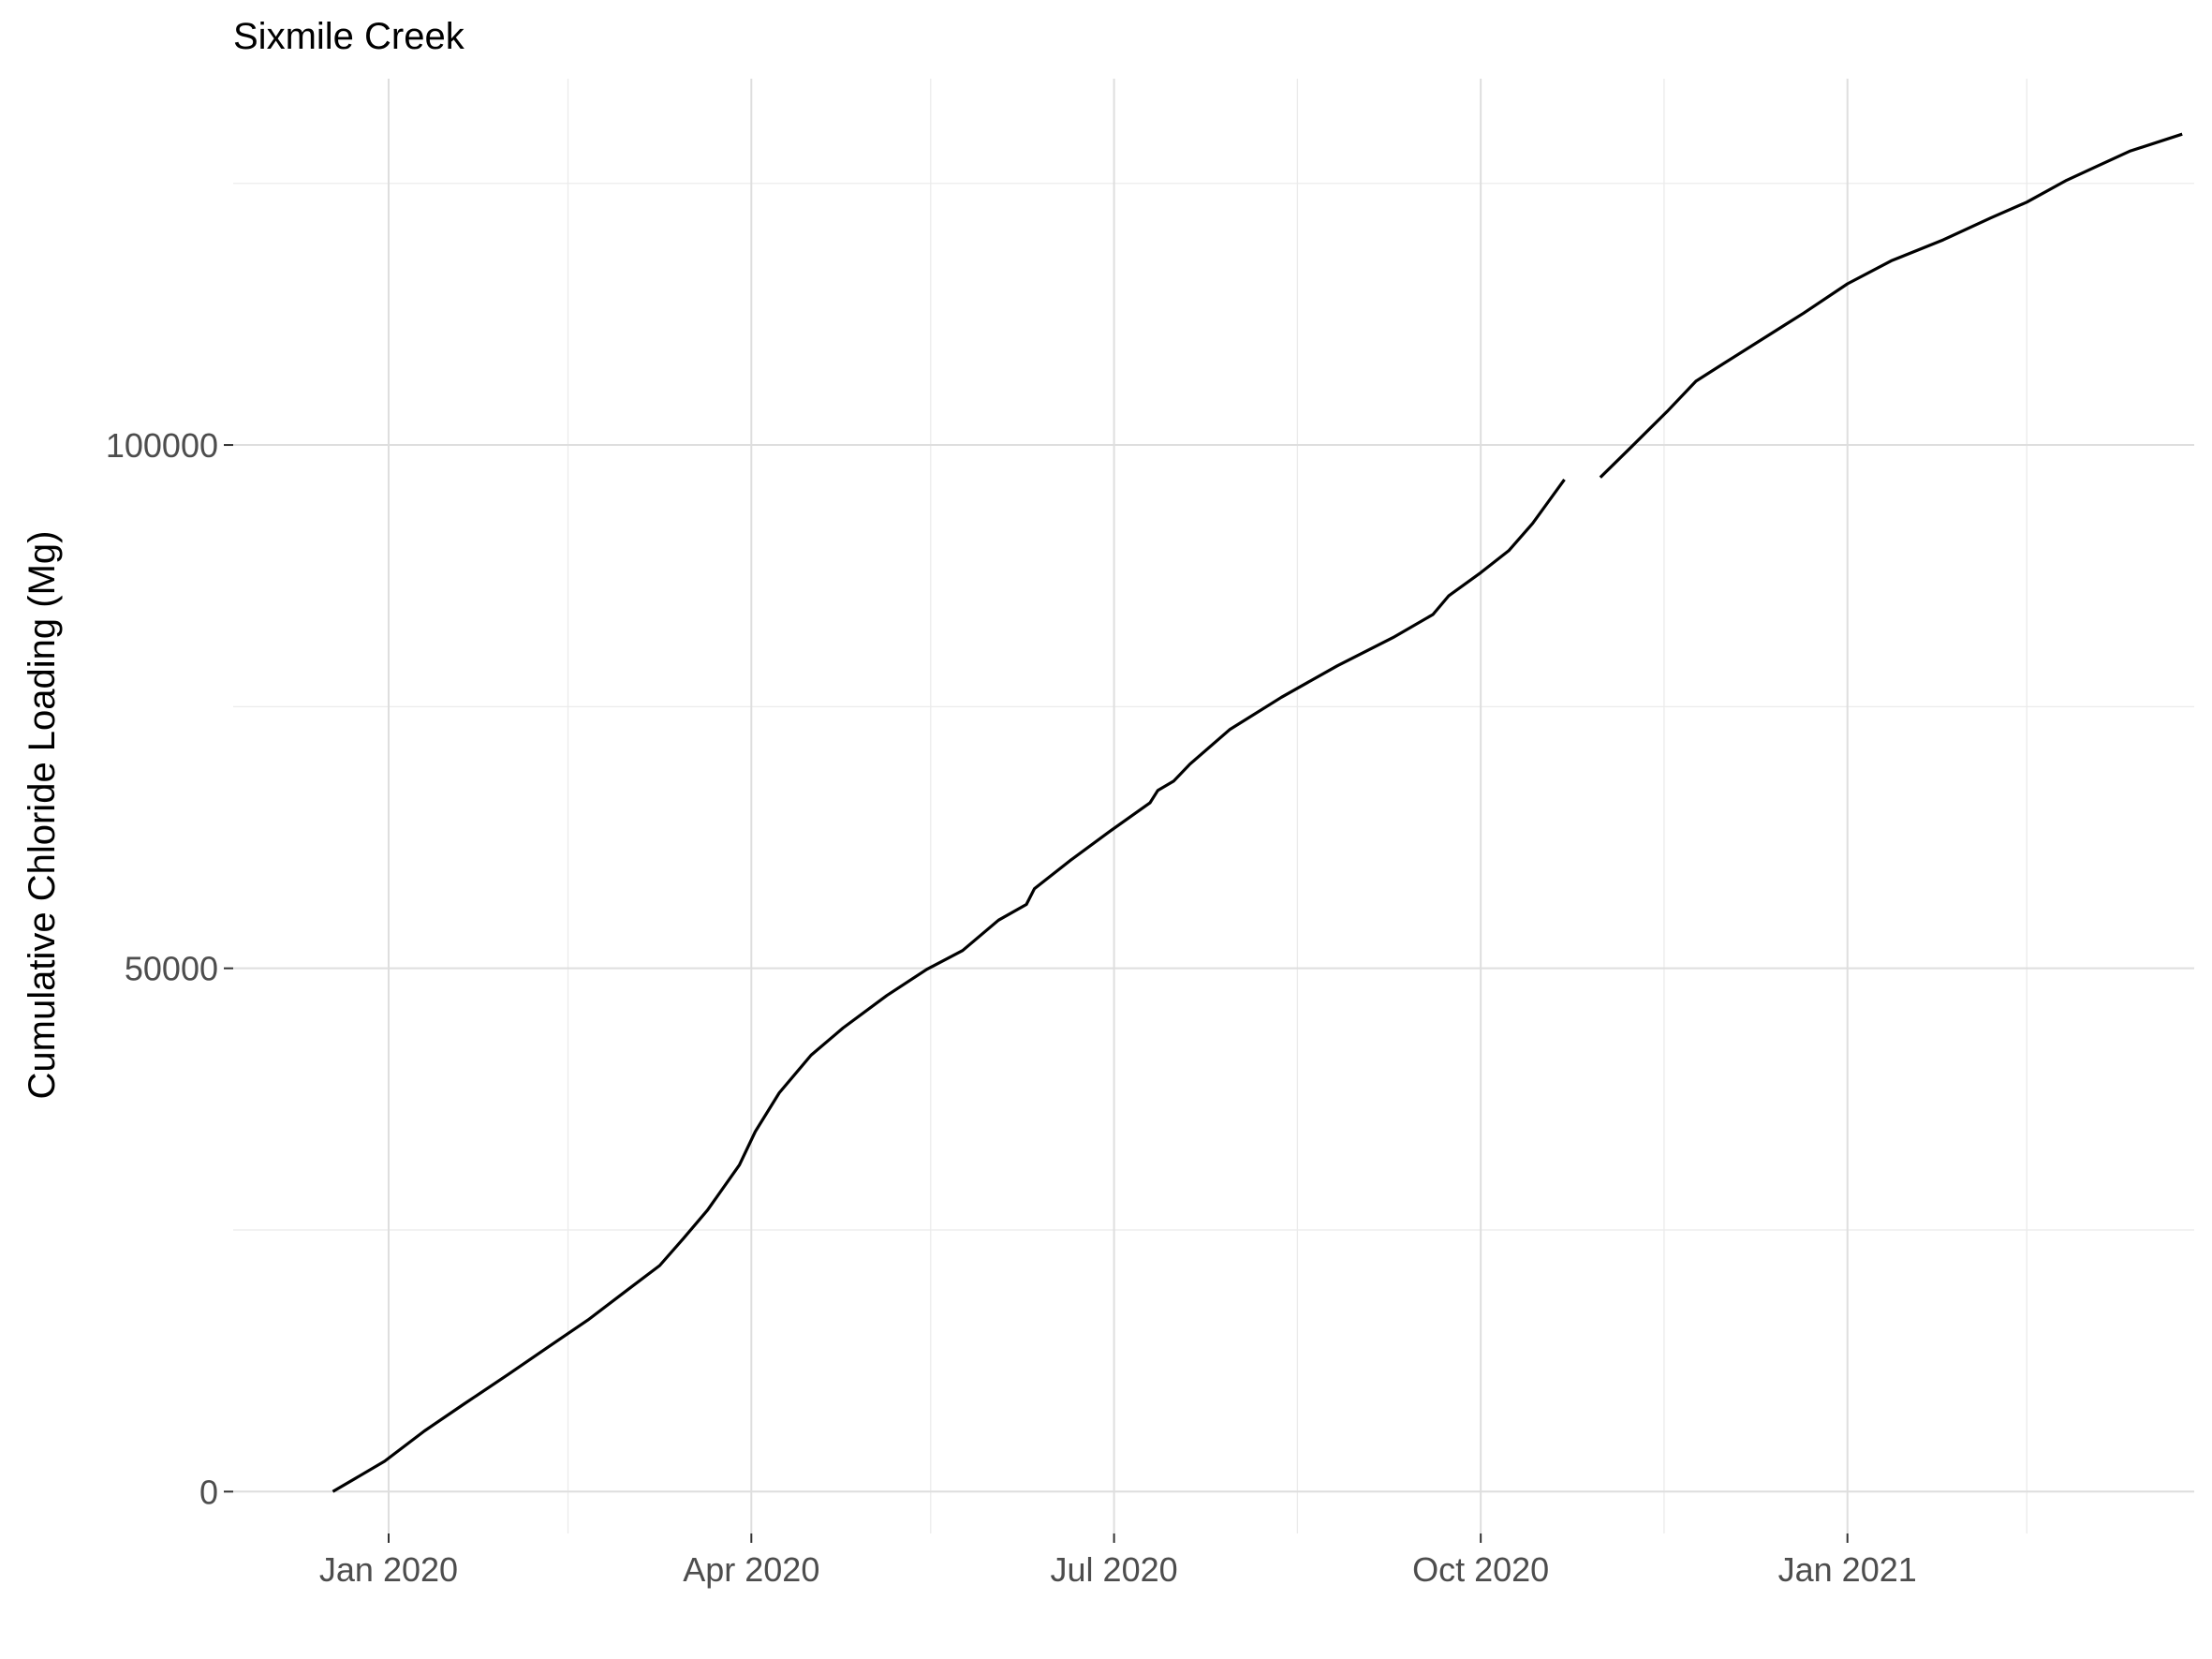  I want to click on x-tick-label: Jan 2021, so click(1847, 1569).